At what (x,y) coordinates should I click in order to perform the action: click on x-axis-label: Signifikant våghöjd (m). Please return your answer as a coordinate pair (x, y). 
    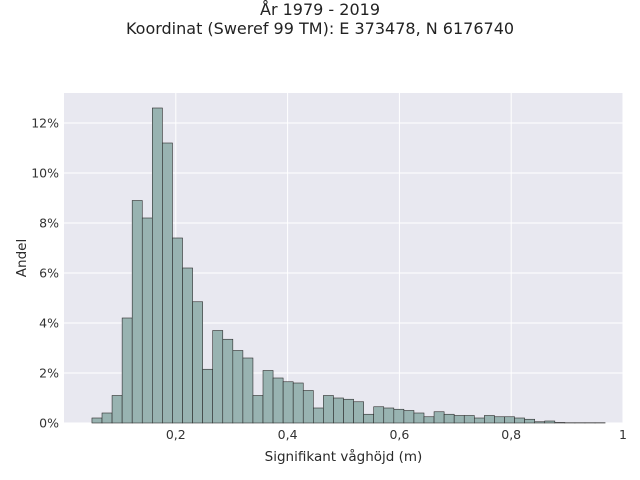
    Looking at the image, I should click on (344, 456).